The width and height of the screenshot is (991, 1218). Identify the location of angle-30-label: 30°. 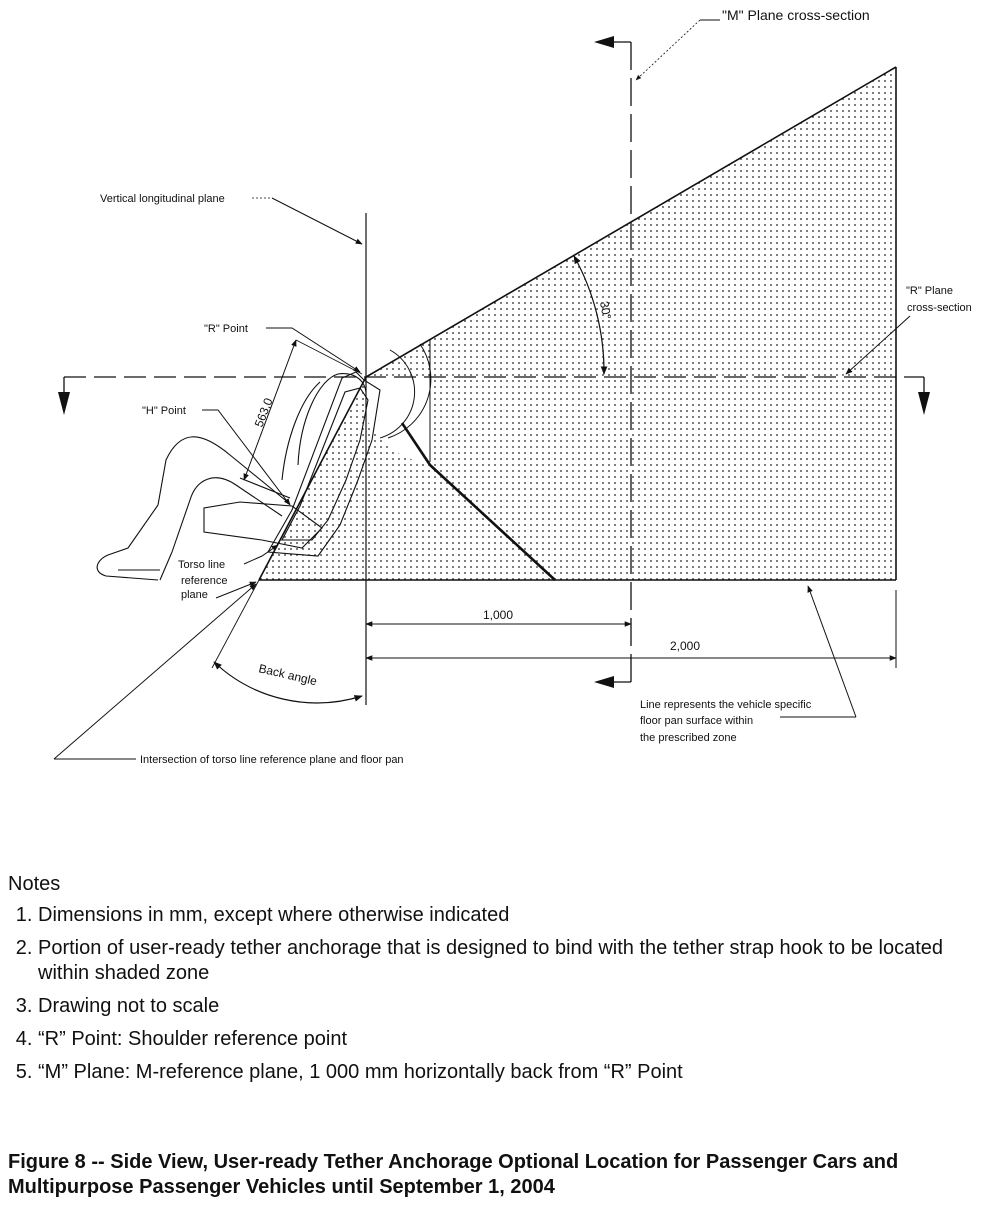
(605, 310).